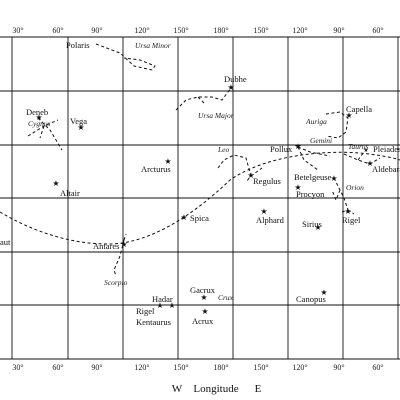 This screenshot has width=400, height=400. Describe the element at coordinates (240, 168) in the screenshot. I see `leo-lines` at that location.